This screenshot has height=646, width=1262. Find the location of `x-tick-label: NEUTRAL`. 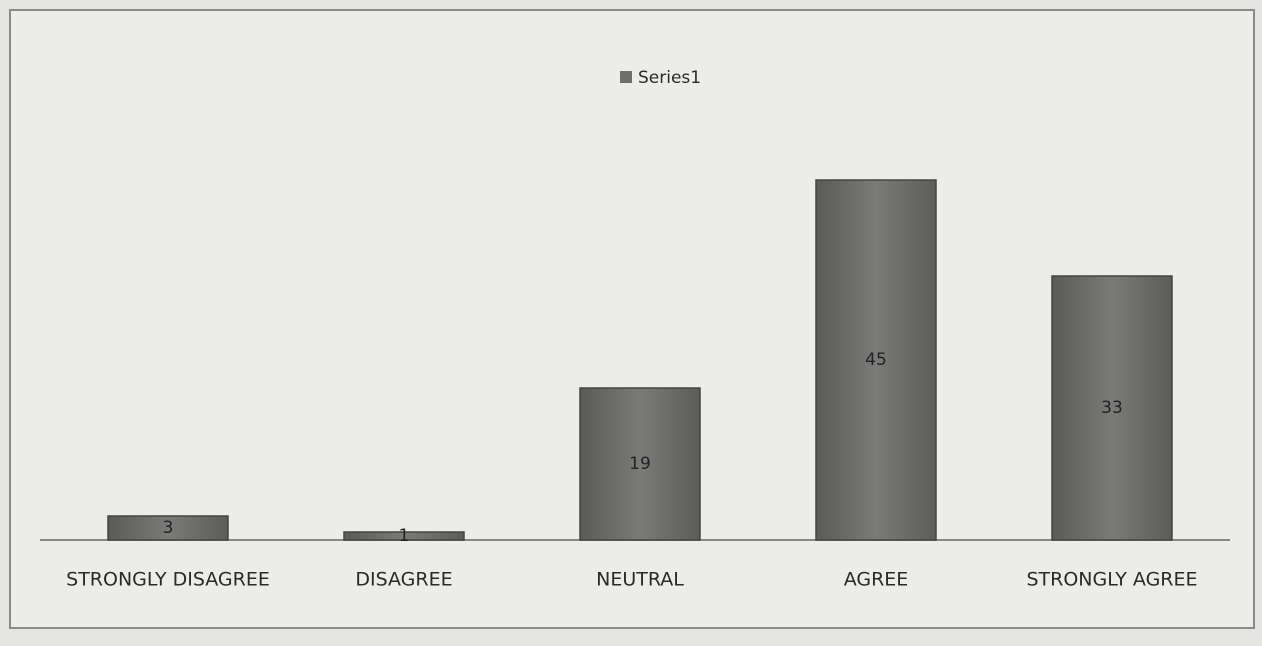

x-tick-label: NEUTRAL is located at coordinates (640, 580).